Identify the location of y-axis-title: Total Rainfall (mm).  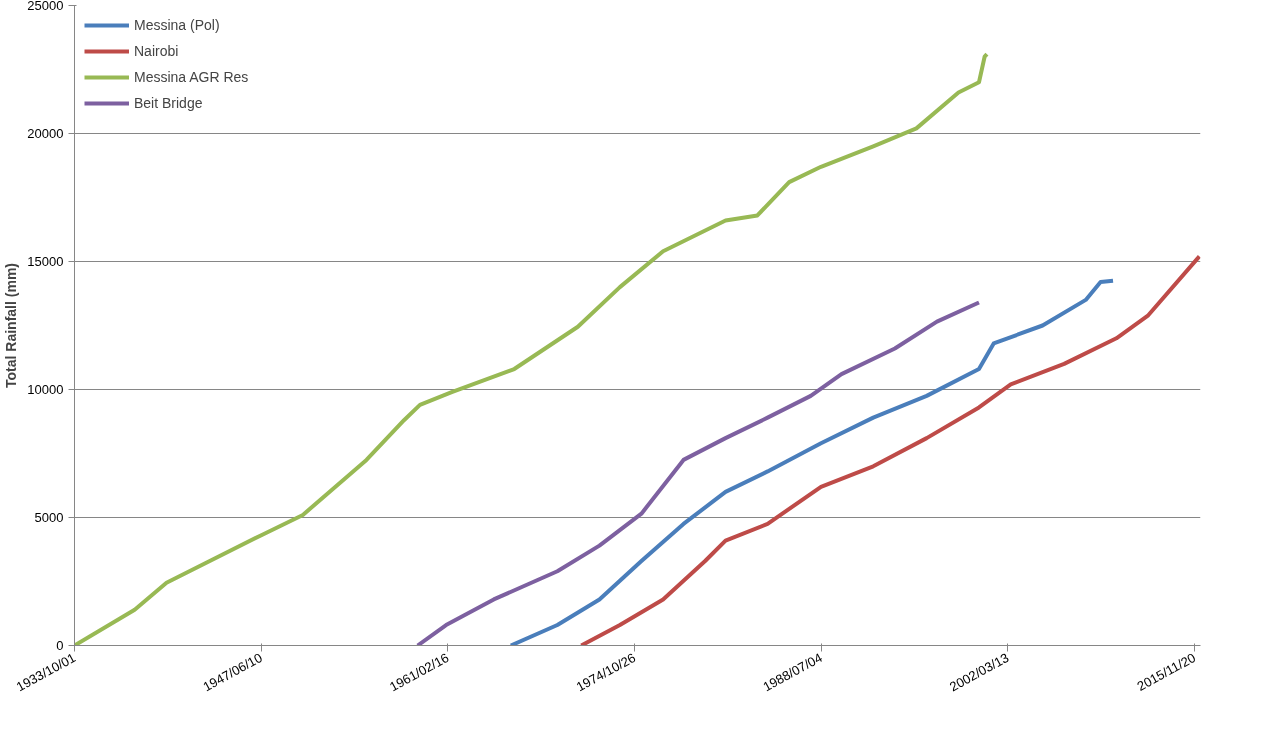
(11, 325).